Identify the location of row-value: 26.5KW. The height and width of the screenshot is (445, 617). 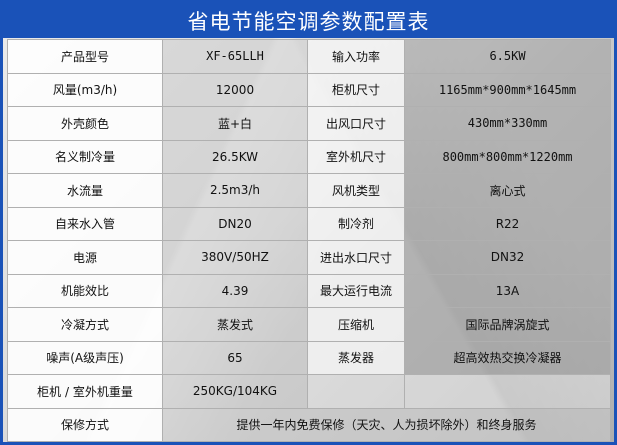
(235, 156).